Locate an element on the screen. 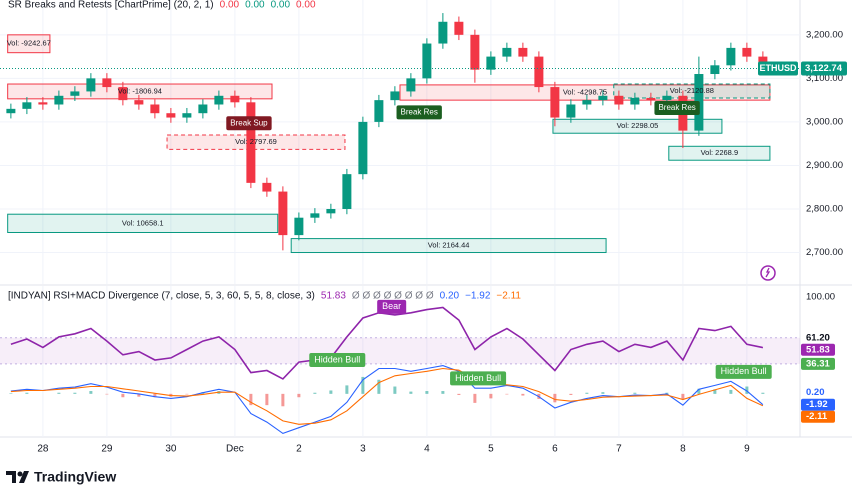 Image resolution: width=852 pixels, height=485 pixels. divergence-signal: Hidden Bull is located at coordinates (478, 378).